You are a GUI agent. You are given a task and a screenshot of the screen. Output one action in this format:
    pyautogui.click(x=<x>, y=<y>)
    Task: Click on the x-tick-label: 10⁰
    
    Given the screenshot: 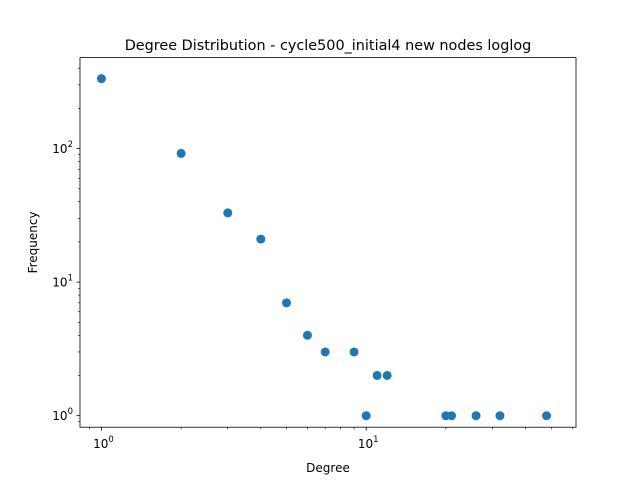 What is the action you would take?
    pyautogui.click(x=103, y=443)
    